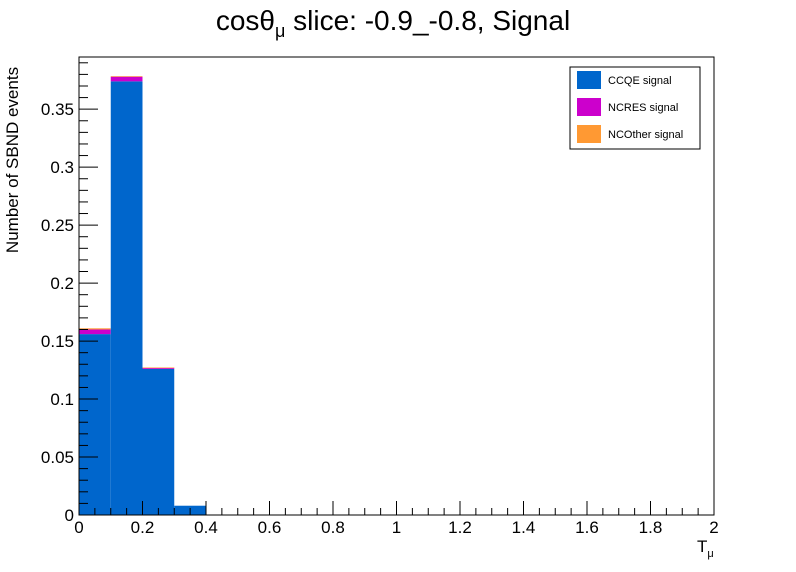 Image resolution: width=796 pixels, height=572 pixels. I want to click on legend-swatch-ncres, so click(589, 107).